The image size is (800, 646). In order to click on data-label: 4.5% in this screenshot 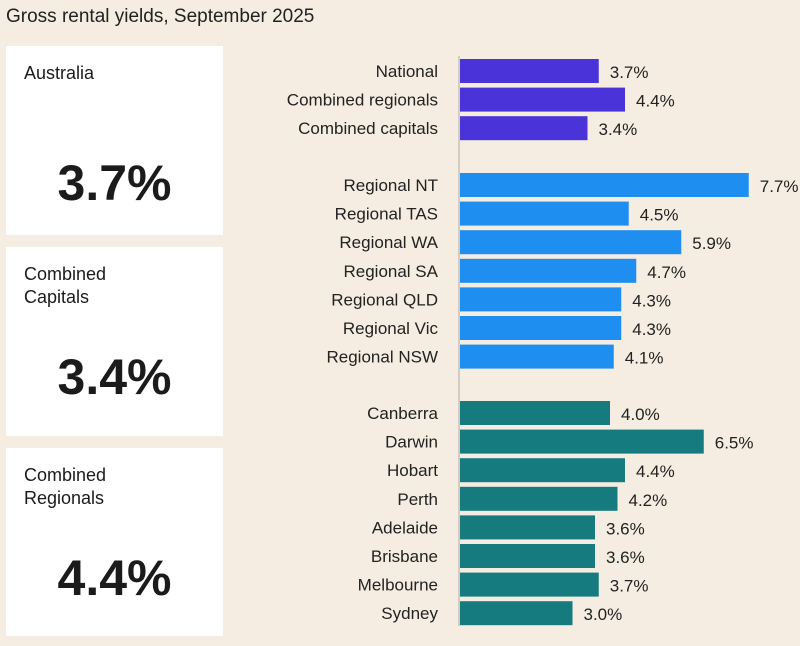, I will do `click(659, 215)`.